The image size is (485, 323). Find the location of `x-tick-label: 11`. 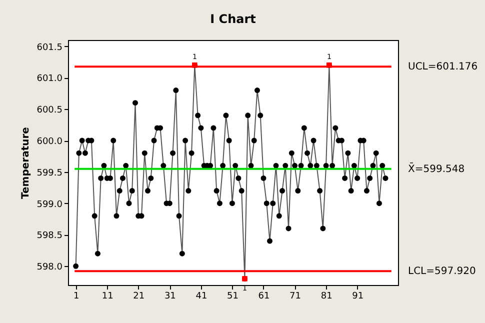

x-tick-label: 11 is located at coordinates (108, 297).